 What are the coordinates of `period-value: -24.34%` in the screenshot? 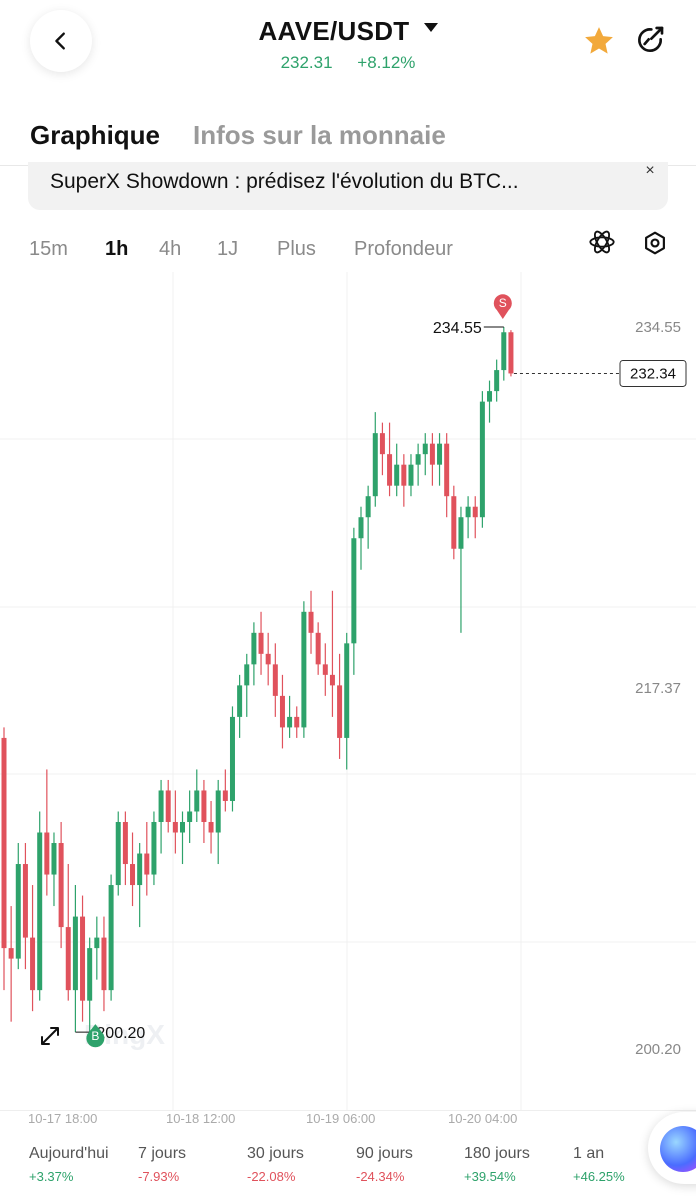 It's located at (380, 1176).